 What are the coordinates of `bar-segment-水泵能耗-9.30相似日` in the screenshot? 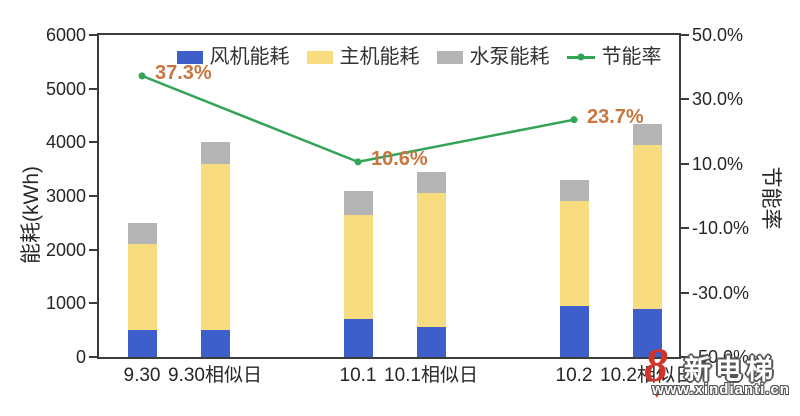 It's located at (215, 153).